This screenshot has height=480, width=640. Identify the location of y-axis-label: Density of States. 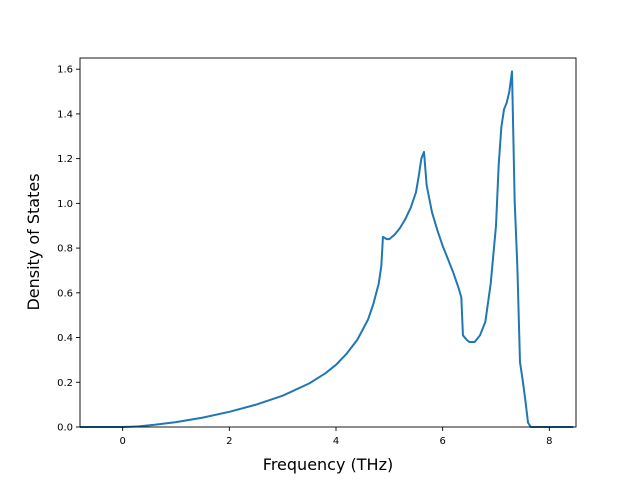
(33, 241).